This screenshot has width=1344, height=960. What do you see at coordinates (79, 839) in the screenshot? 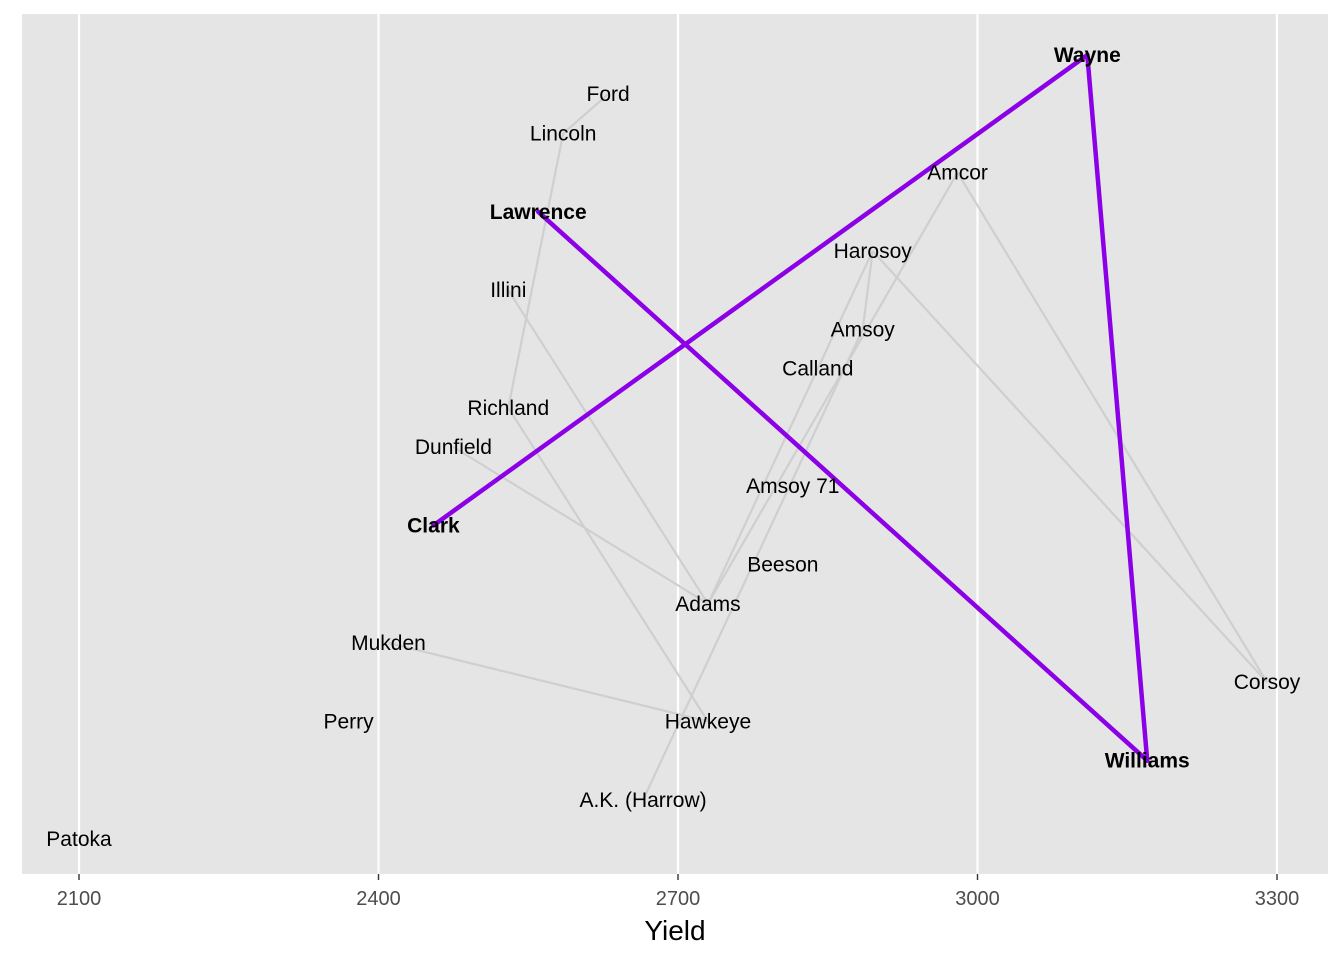
I see `point-label: Patoka` at bounding box center [79, 839].